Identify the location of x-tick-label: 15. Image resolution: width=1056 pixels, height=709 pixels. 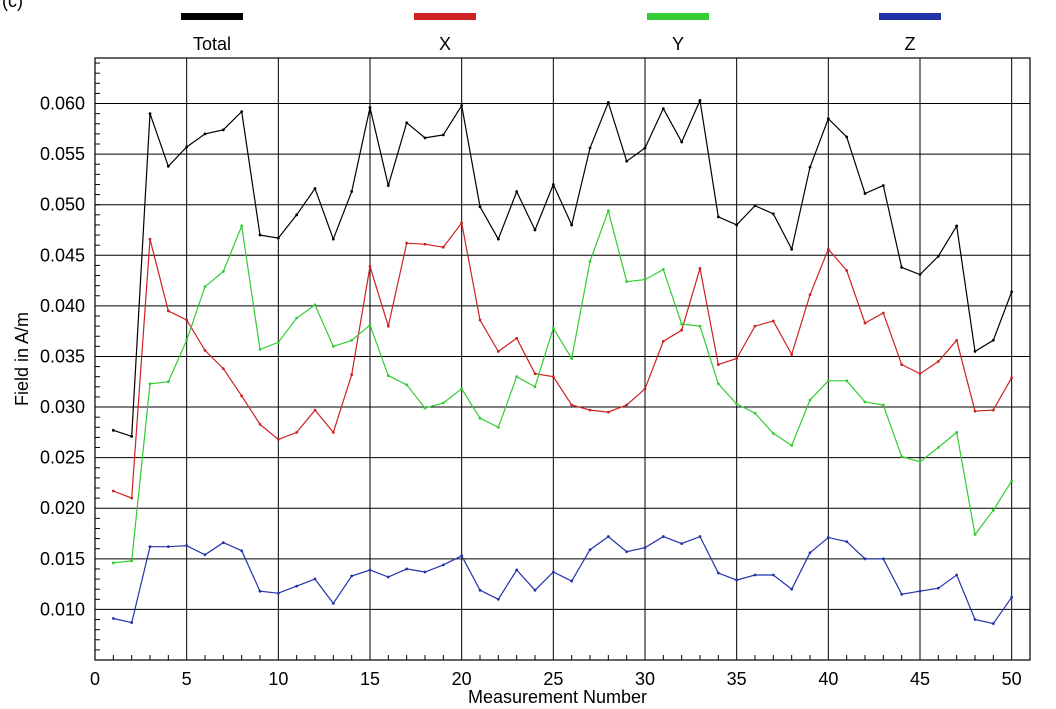
(370, 679).